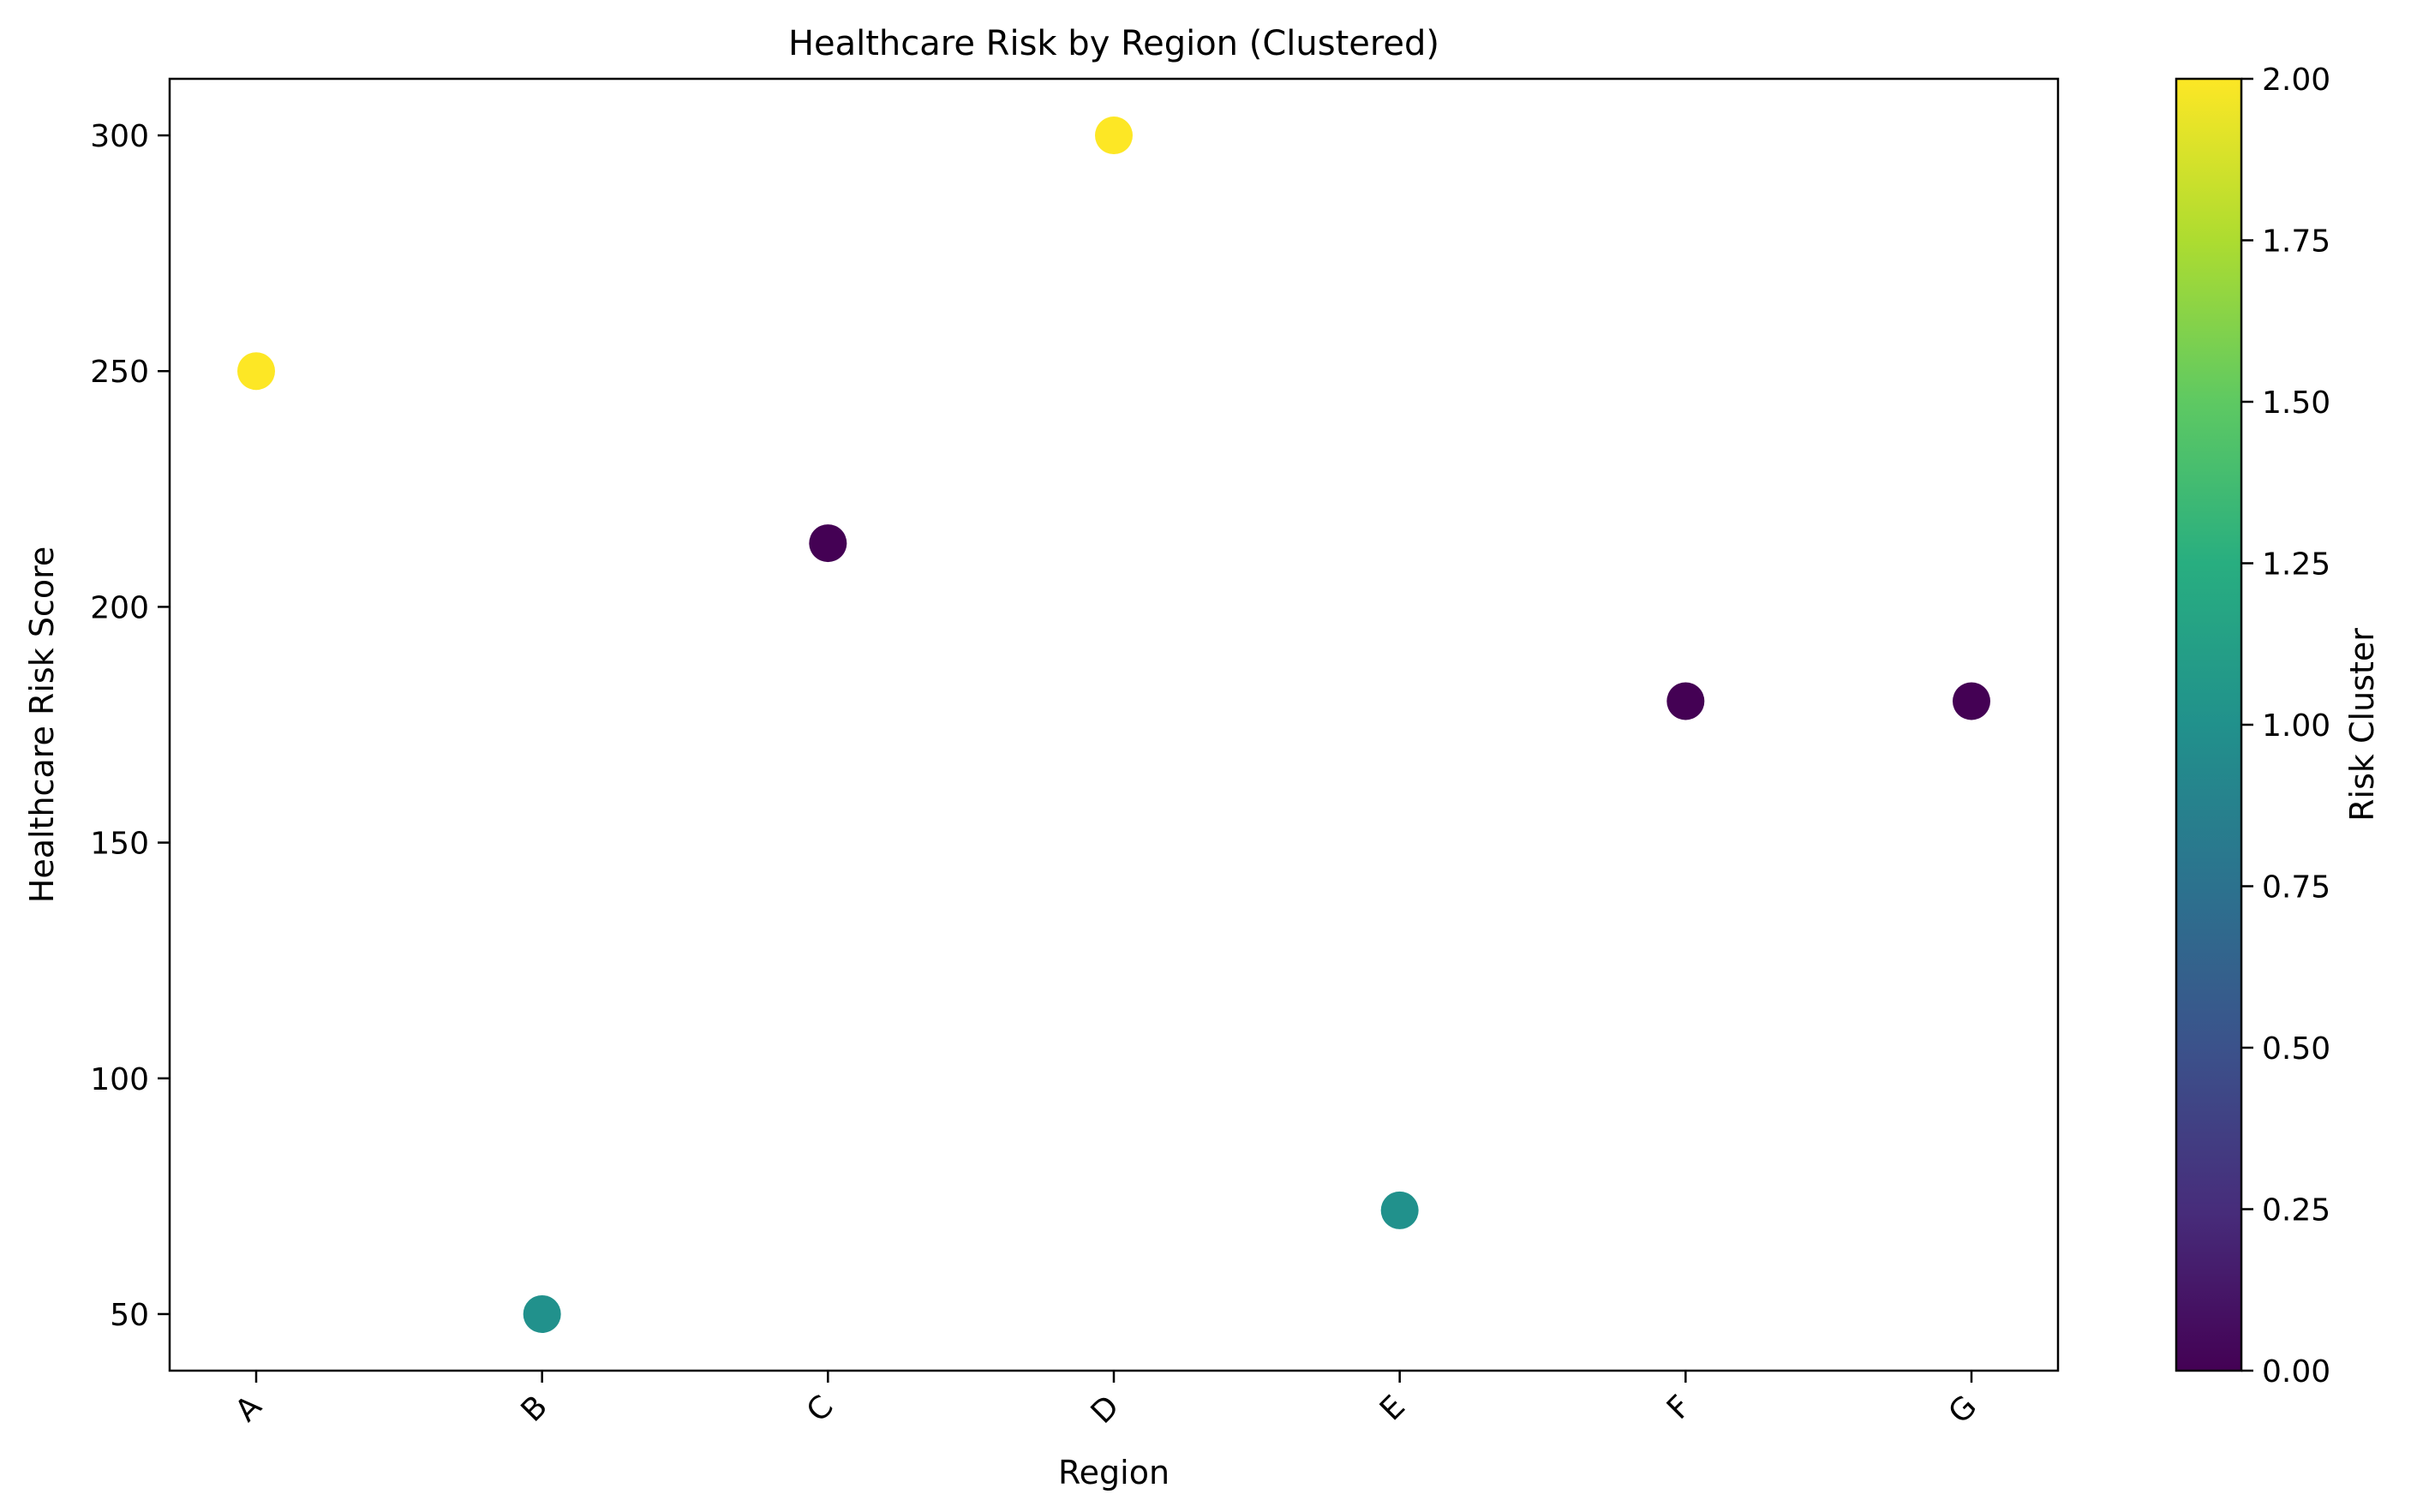 This screenshot has height=1512, width=2411. Describe the element at coordinates (1113, 43) in the screenshot. I see `chart-title: Healthcare Risk by Region (Clustered)` at that location.